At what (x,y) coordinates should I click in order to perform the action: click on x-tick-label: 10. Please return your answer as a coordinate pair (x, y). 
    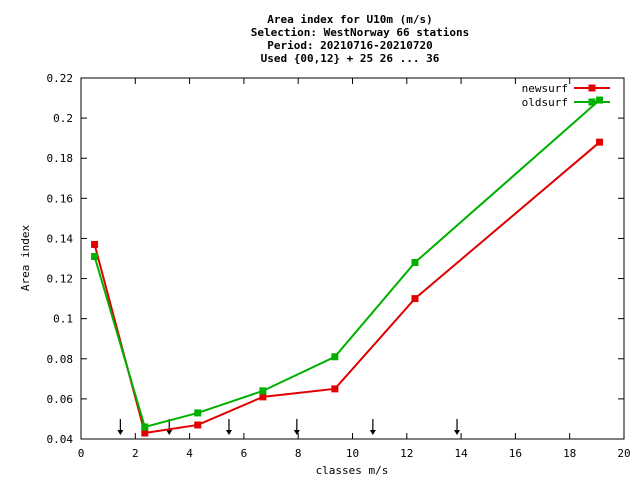
    Looking at the image, I should click on (352, 453).